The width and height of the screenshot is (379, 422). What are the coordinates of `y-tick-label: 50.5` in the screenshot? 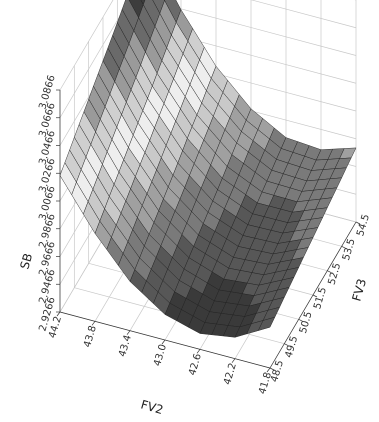 It's located at (306, 322).